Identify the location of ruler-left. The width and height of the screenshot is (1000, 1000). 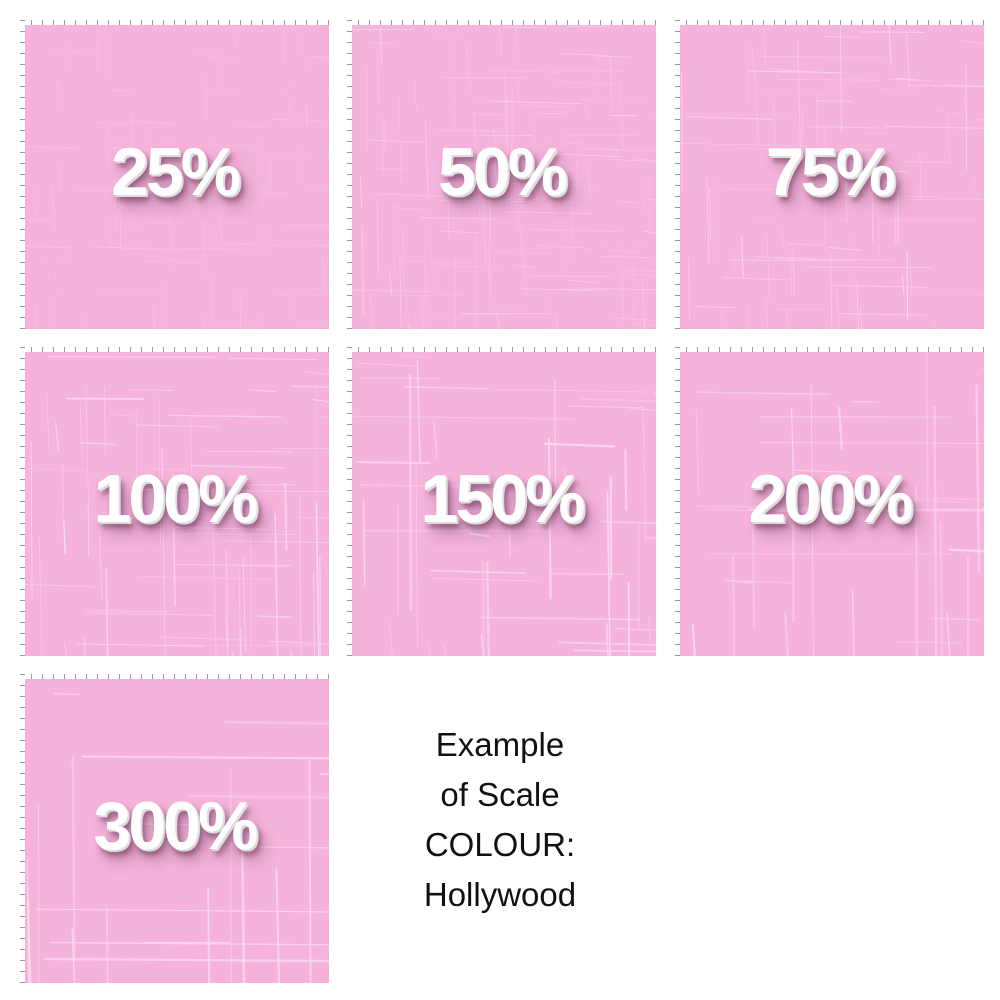
(349, 174).